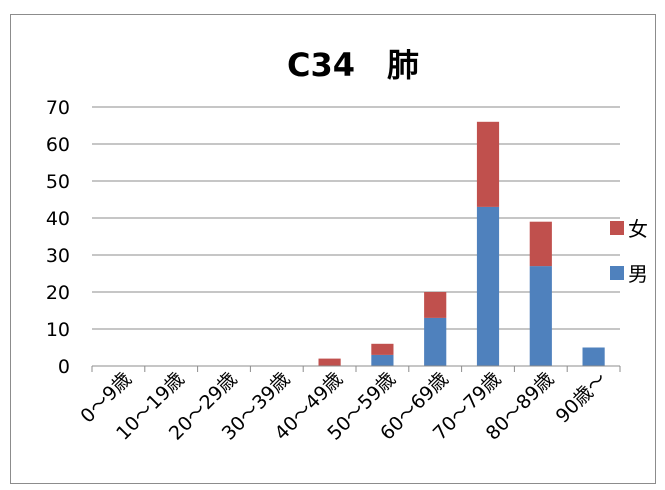 The width and height of the screenshot is (665, 490). I want to click on chart-title: C34 肺, so click(353, 65).